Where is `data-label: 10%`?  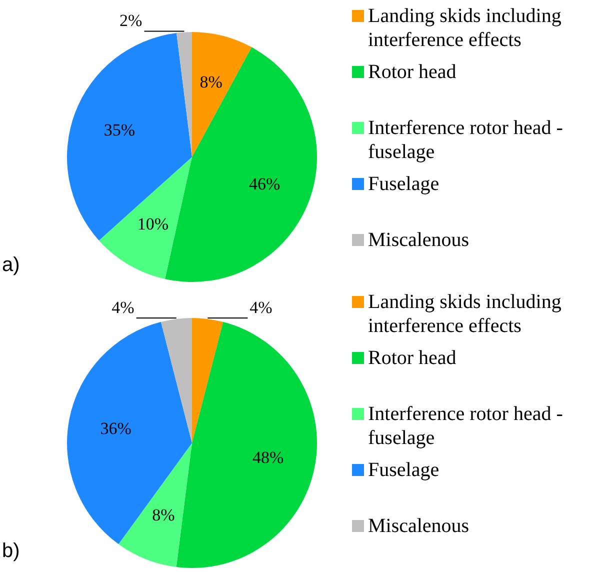 data-label: 10% is located at coordinates (152, 224).